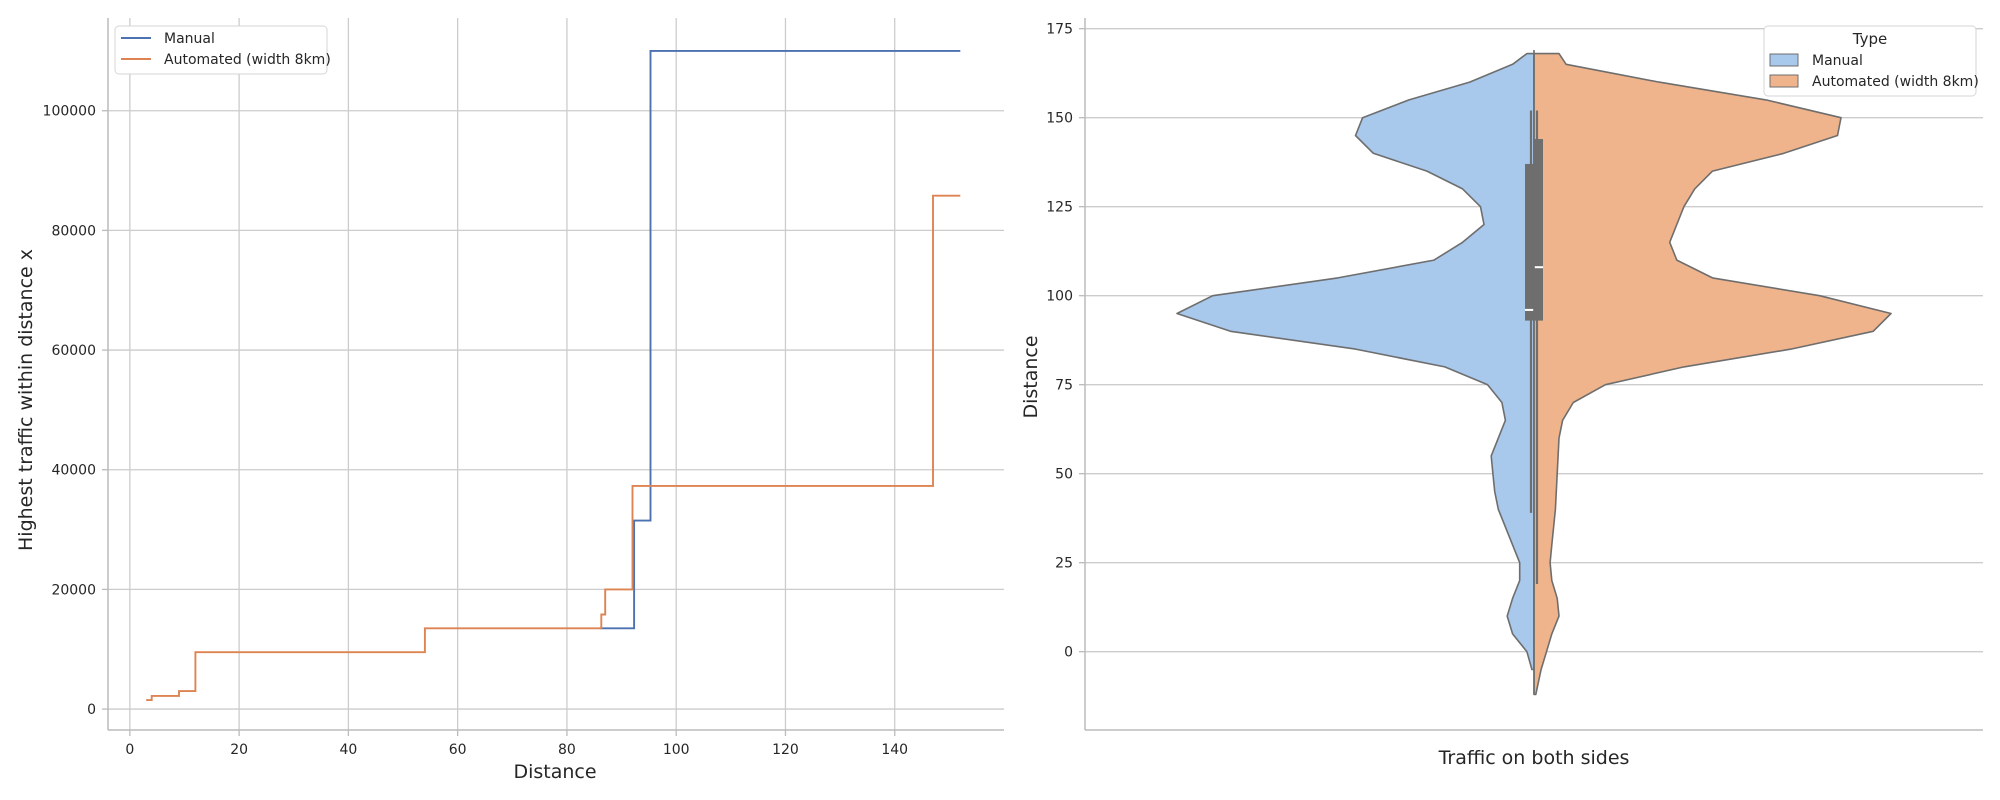 This screenshot has width=2000, height=800. Describe the element at coordinates (239, 750) in the screenshot. I see `left-plot-x-tick-label: 20` at that location.